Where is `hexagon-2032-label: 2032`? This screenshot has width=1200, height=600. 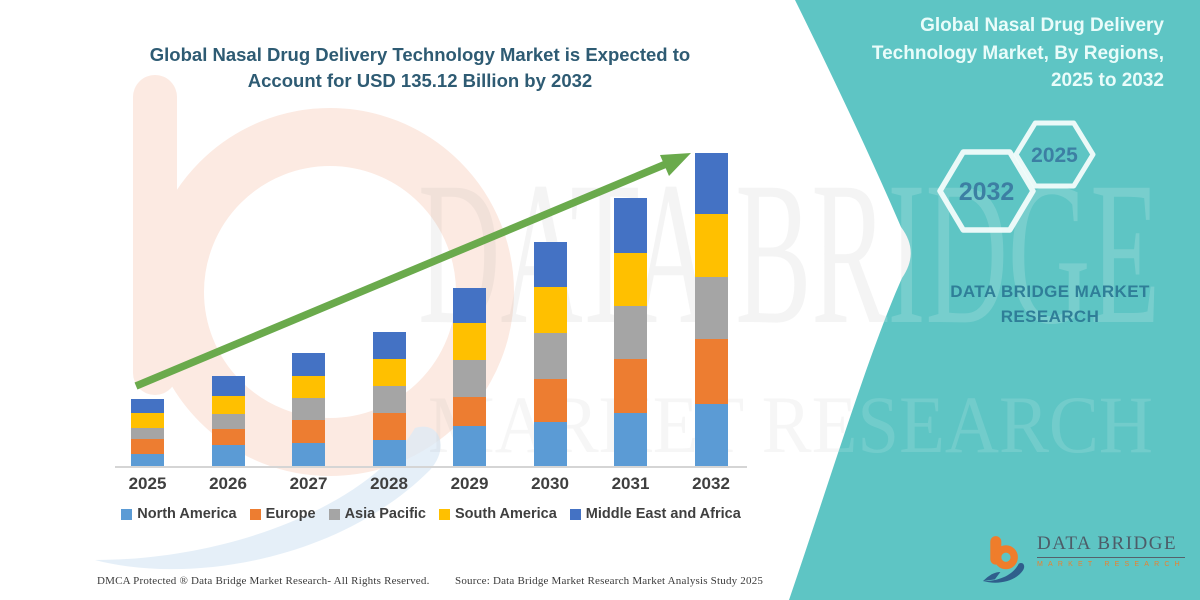
hexagon-2032-label: 2032 is located at coordinates (987, 192).